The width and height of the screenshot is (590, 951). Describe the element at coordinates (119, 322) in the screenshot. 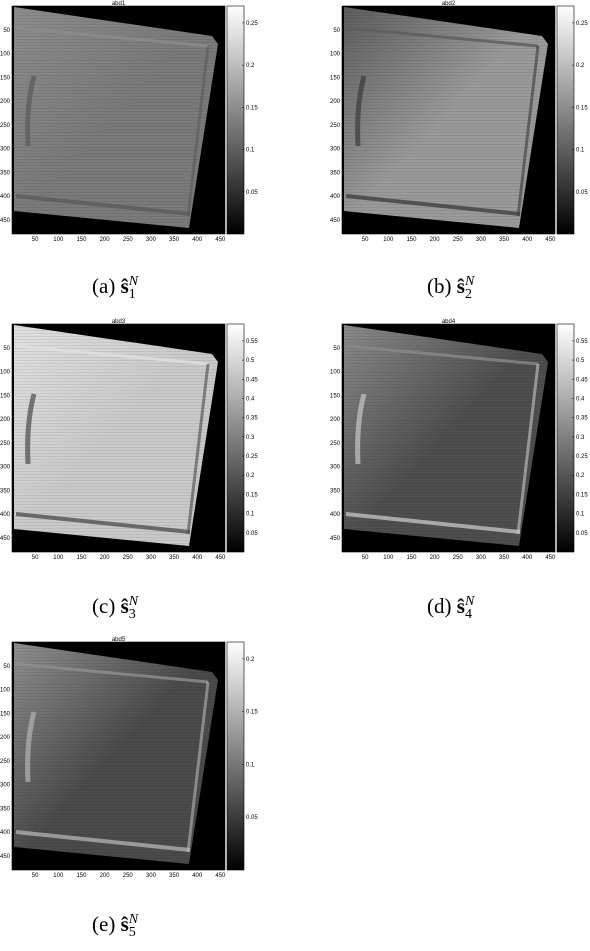

I see `panel-title: abd3` at that location.